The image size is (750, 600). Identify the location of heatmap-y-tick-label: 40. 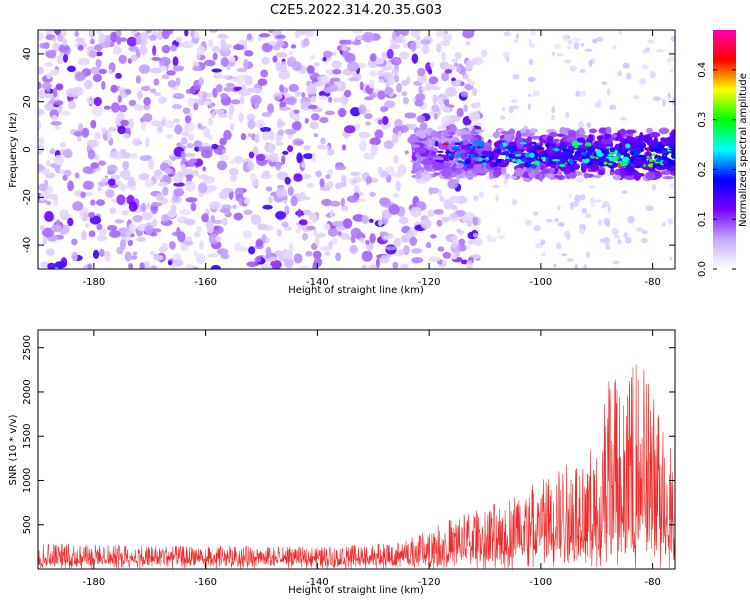
(27, 54).